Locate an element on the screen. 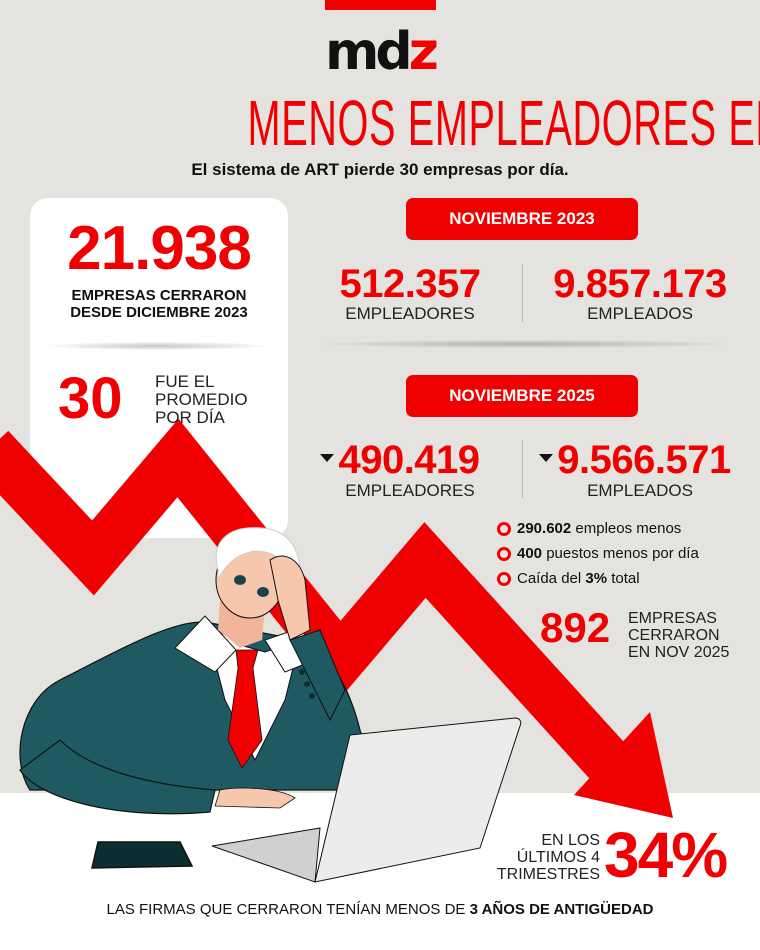 The height and width of the screenshot is (950, 760). employees-2025-value: 9.566.571 is located at coordinates (635, 460).